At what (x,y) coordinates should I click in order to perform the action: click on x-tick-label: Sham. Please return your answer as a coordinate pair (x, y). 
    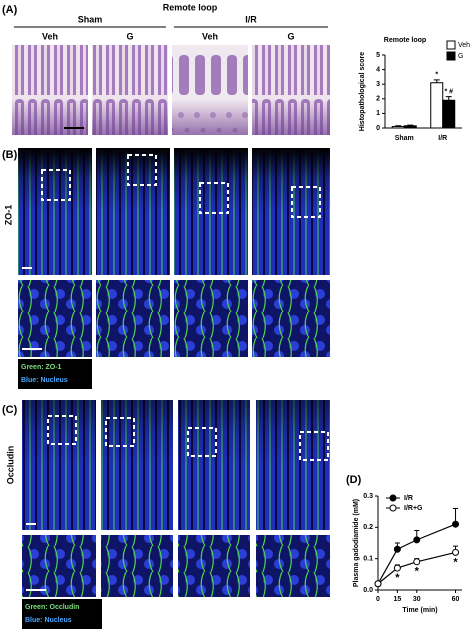
    Looking at the image, I should click on (404, 138).